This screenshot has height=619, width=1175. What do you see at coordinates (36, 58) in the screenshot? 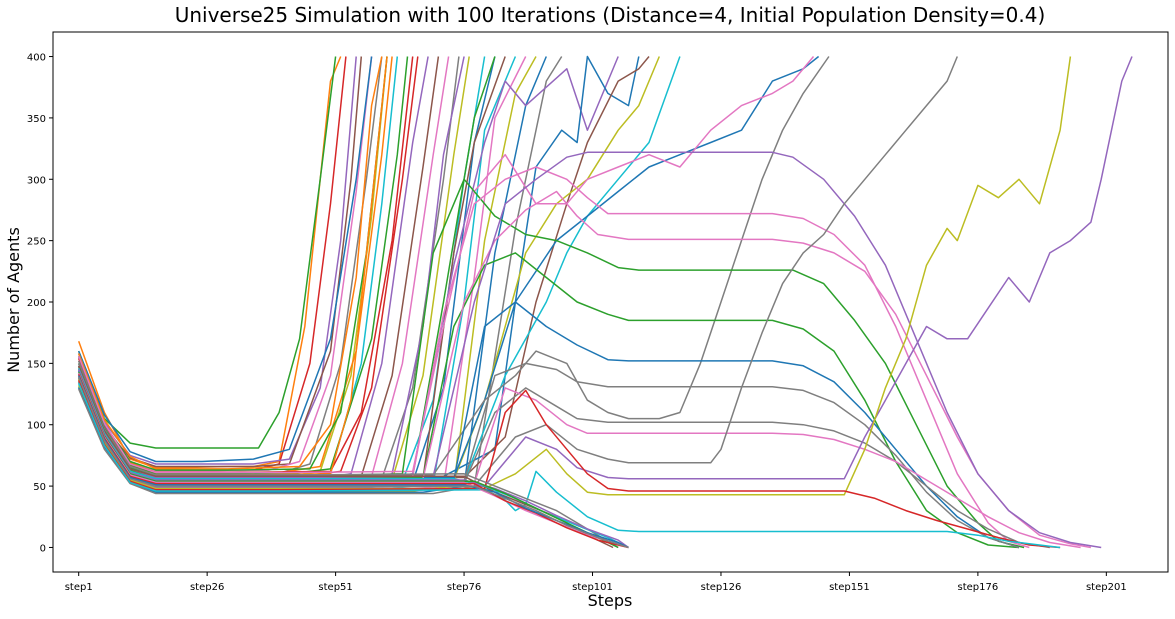
I see `y-tick-label: 400` at bounding box center [36, 58].